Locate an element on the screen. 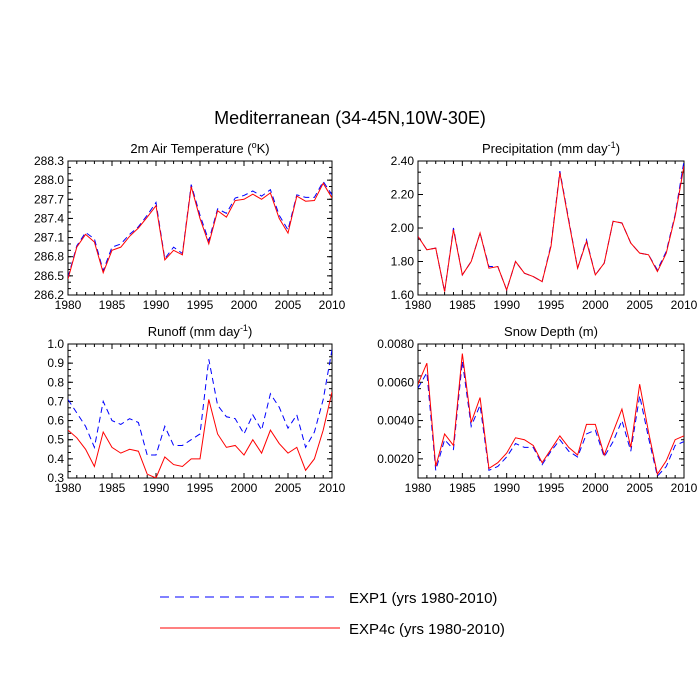  plot-frame-air-temperature is located at coordinates (200, 228).